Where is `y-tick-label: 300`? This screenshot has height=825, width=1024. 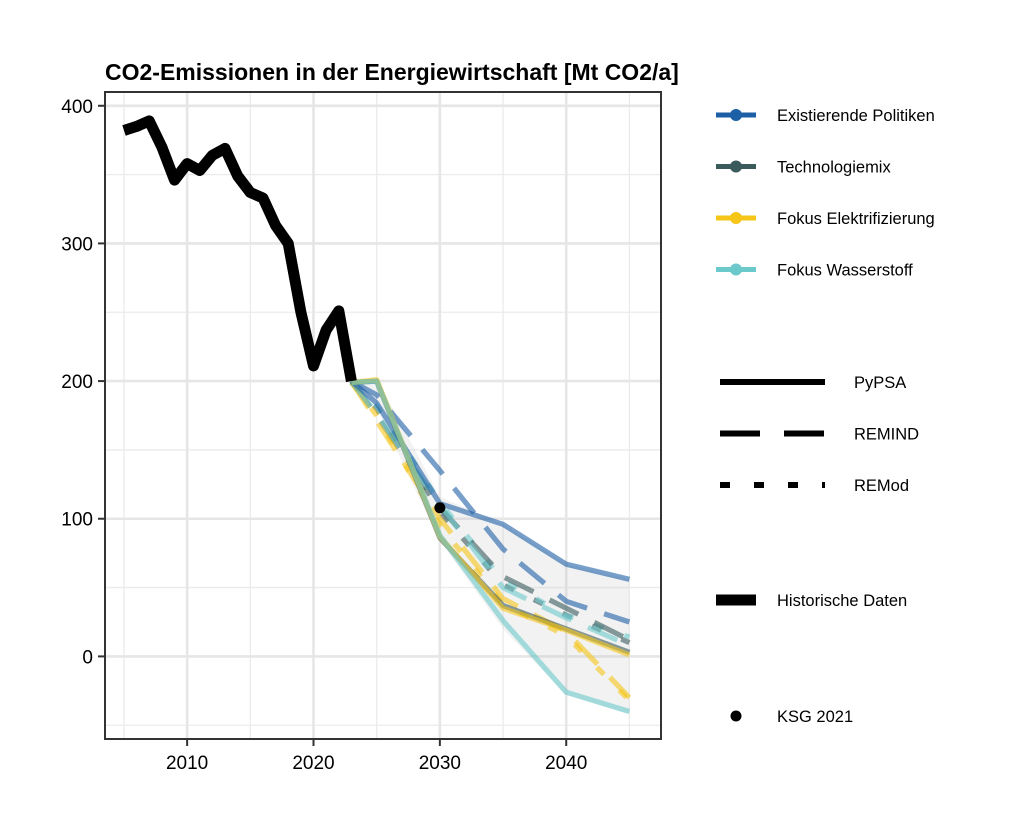 y-tick-label: 300 is located at coordinates (77, 244).